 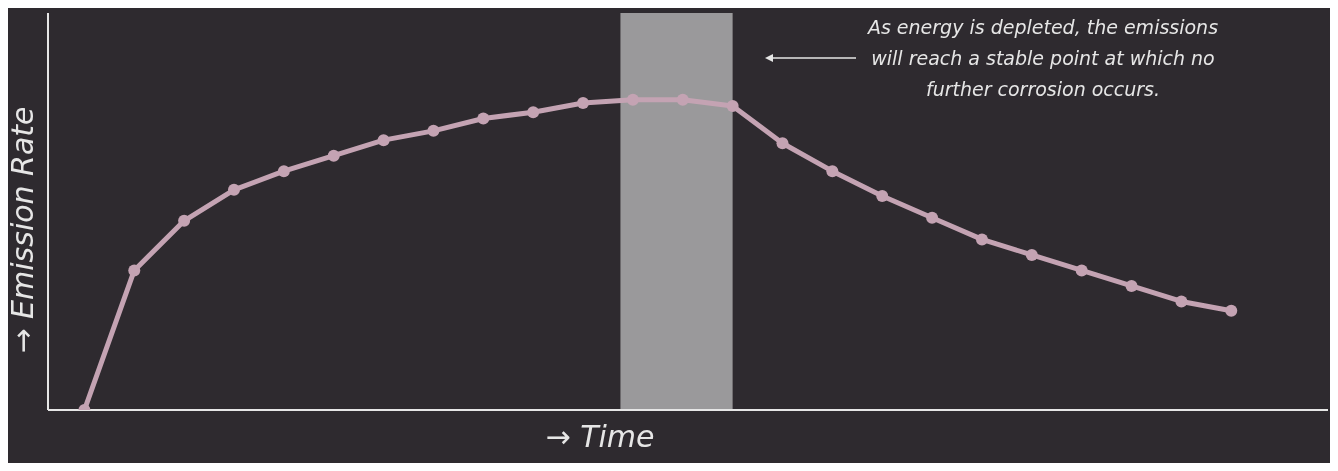 I want to click on x-axis-title: → Time, so click(x=600, y=436).